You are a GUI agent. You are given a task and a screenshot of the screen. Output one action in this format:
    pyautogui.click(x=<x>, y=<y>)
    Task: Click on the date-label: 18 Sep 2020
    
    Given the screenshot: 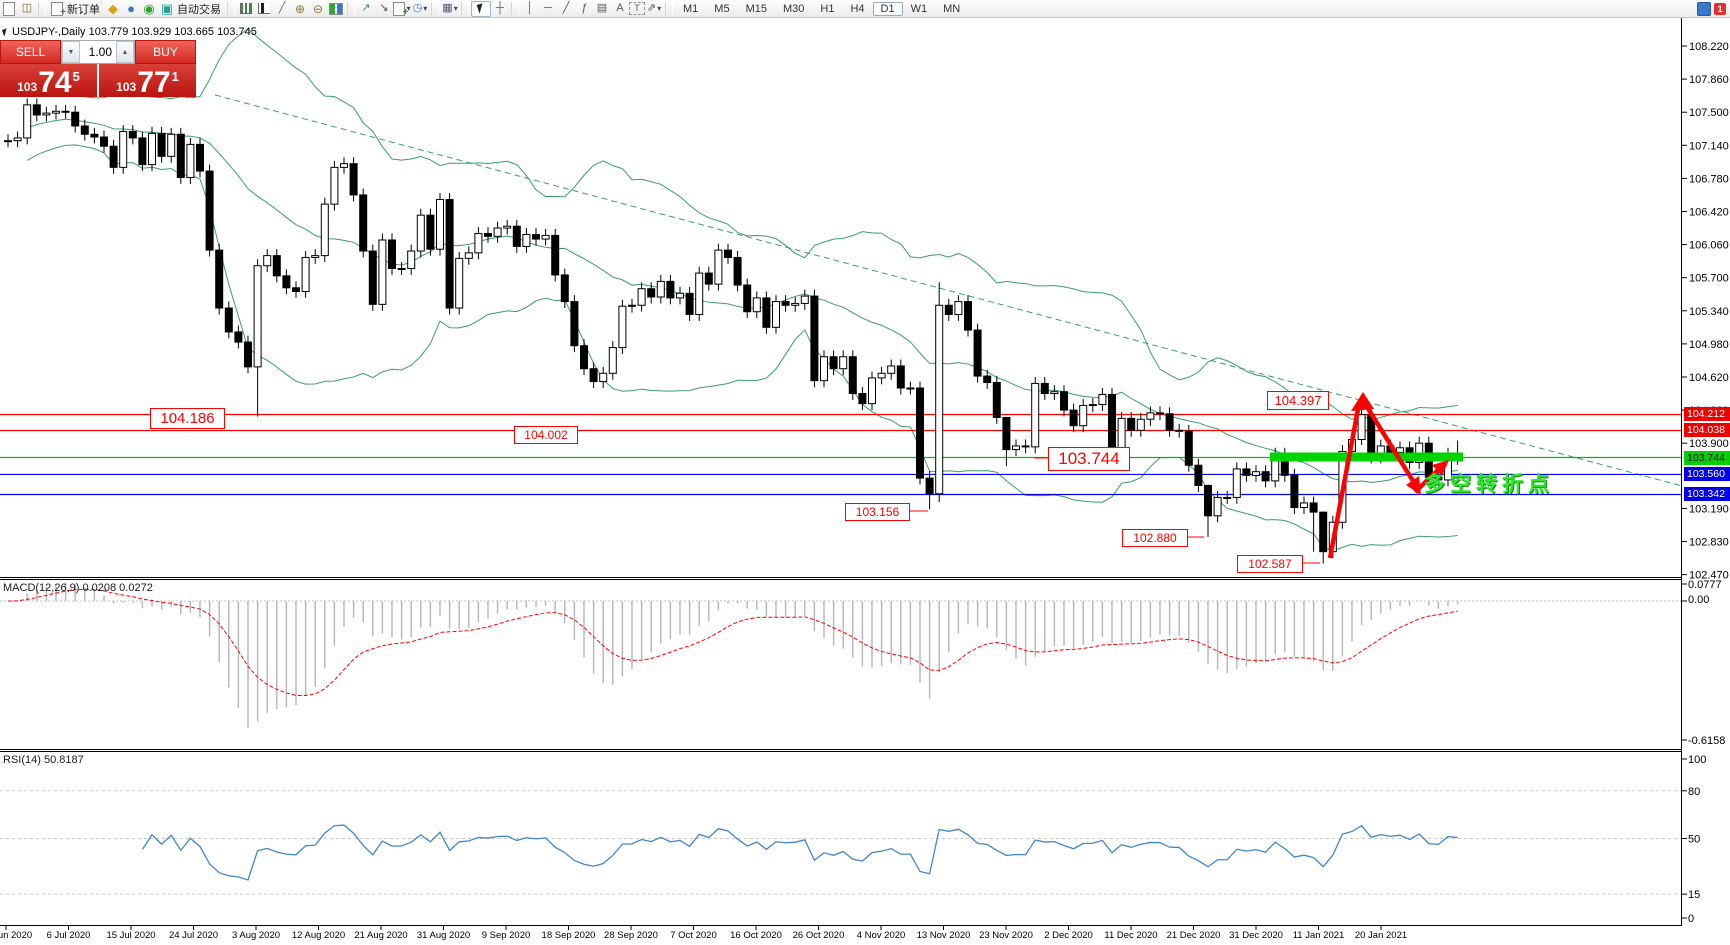 What is the action you would take?
    pyautogui.click(x=569, y=935)
    